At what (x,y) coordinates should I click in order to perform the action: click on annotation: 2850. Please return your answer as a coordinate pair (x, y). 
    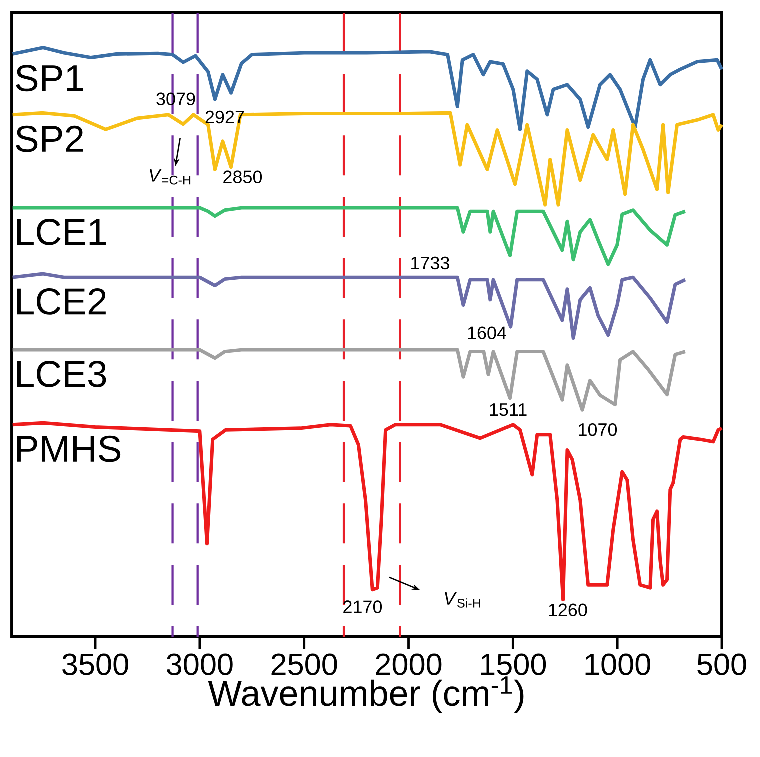
    Looking at the image, I should click on (243, 177).